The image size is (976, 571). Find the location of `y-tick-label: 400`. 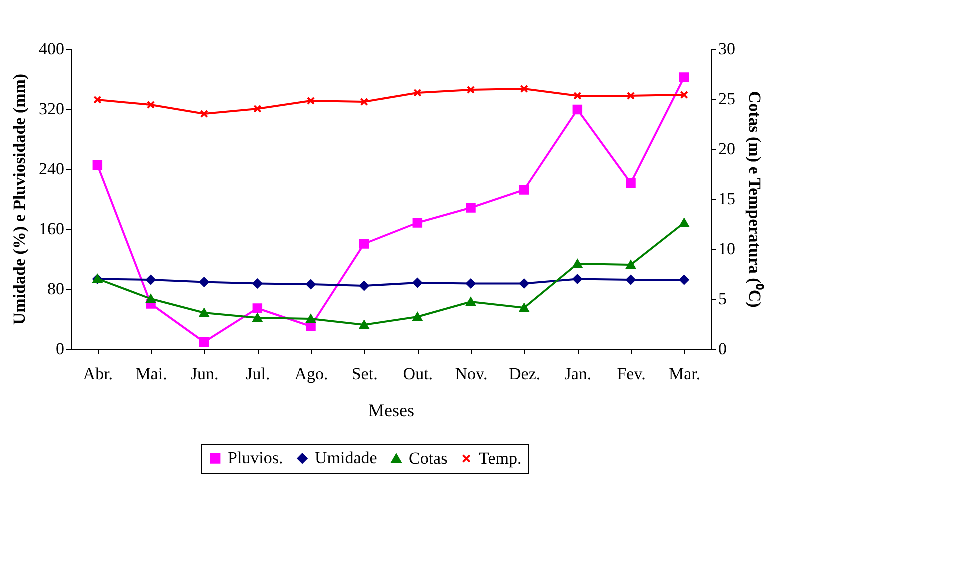

y-tick-label: 400 is located at coordinates (51, 49).